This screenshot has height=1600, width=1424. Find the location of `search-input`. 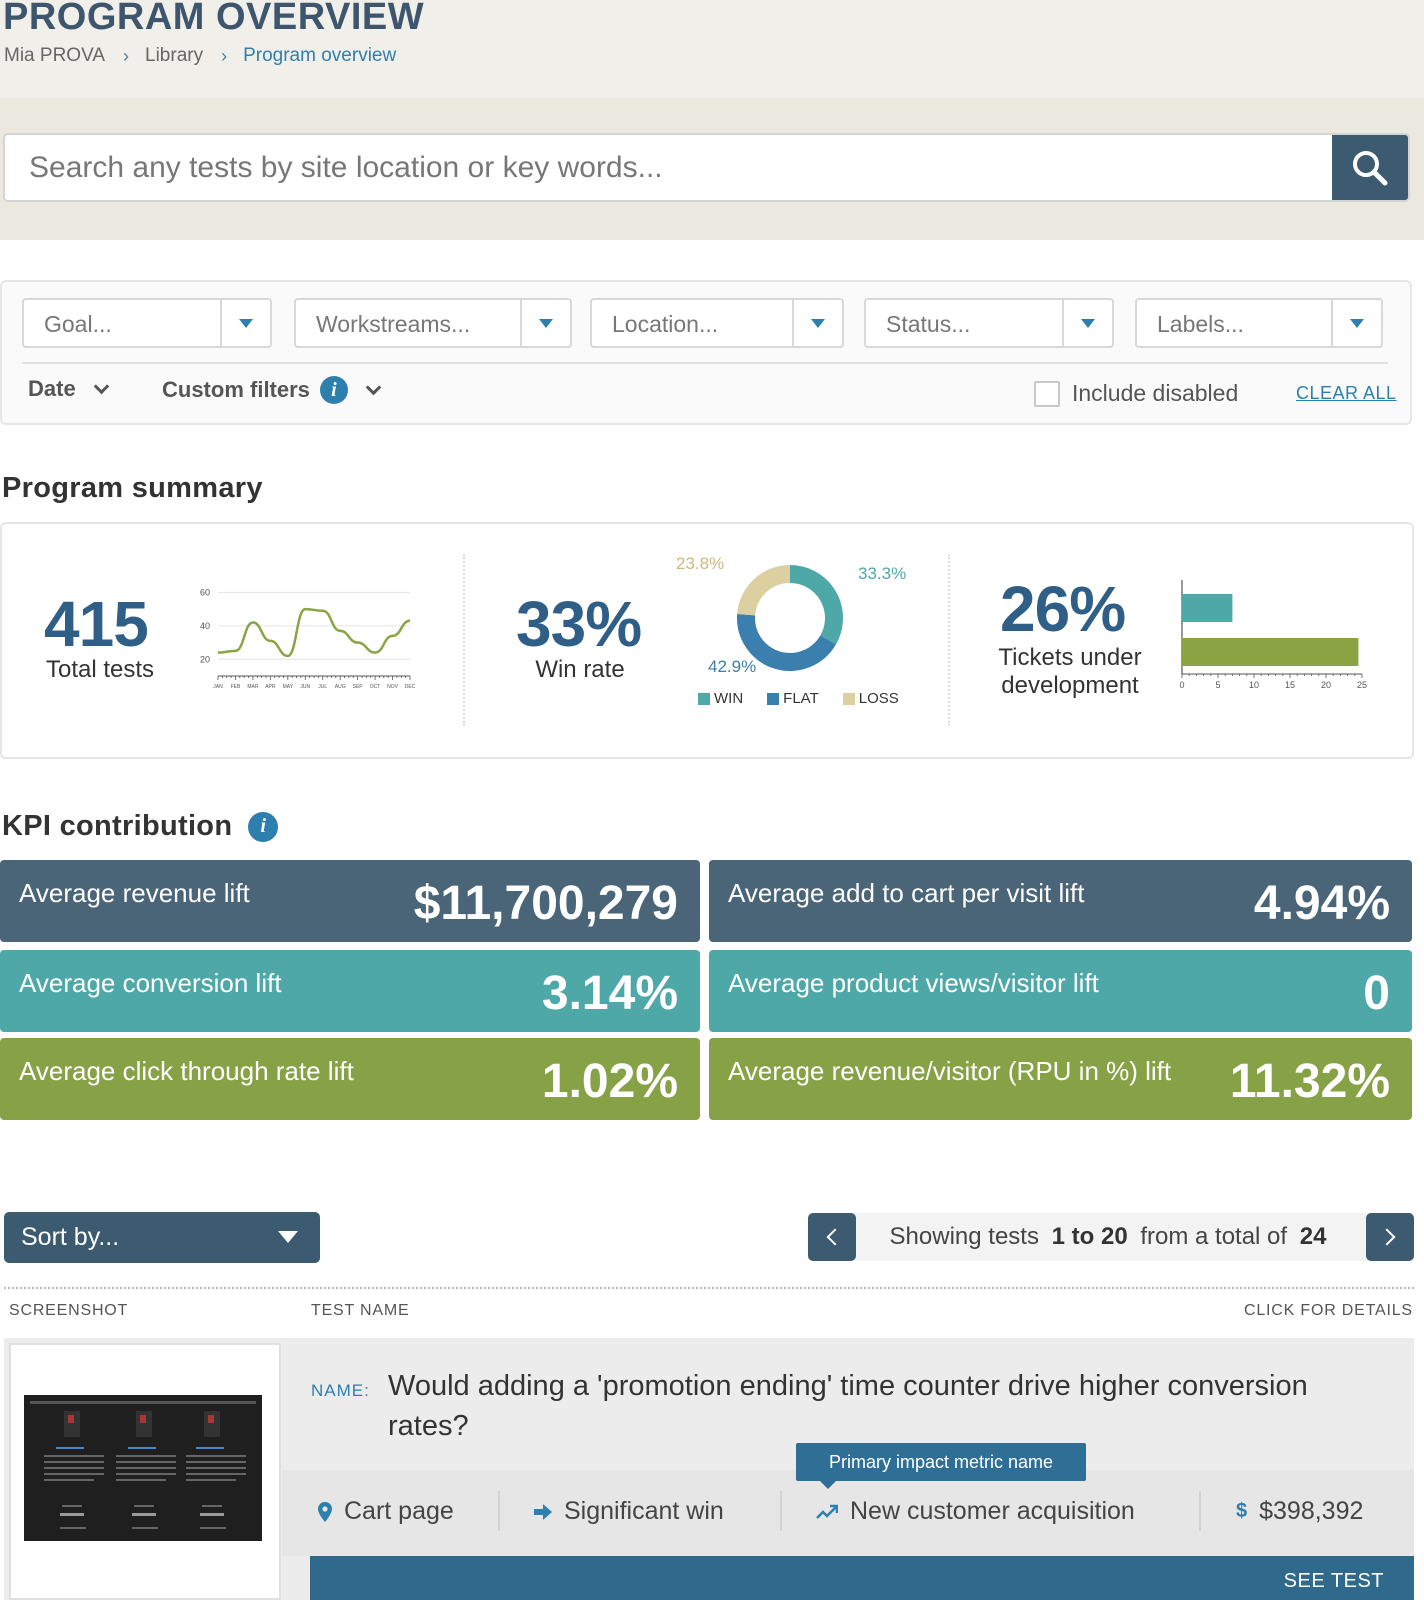

search-input is located at coordinates (670, 167).